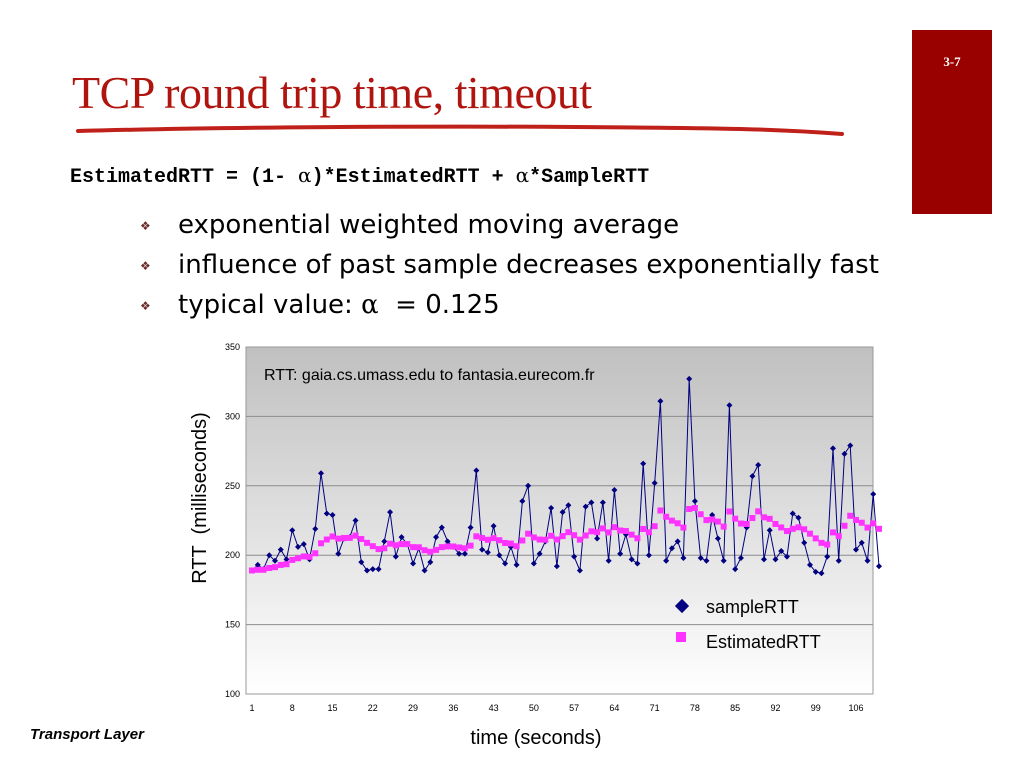  Describe the element at coordinates (232, 694) in the screenshot. I see `y-tick-label: 100` at that location.